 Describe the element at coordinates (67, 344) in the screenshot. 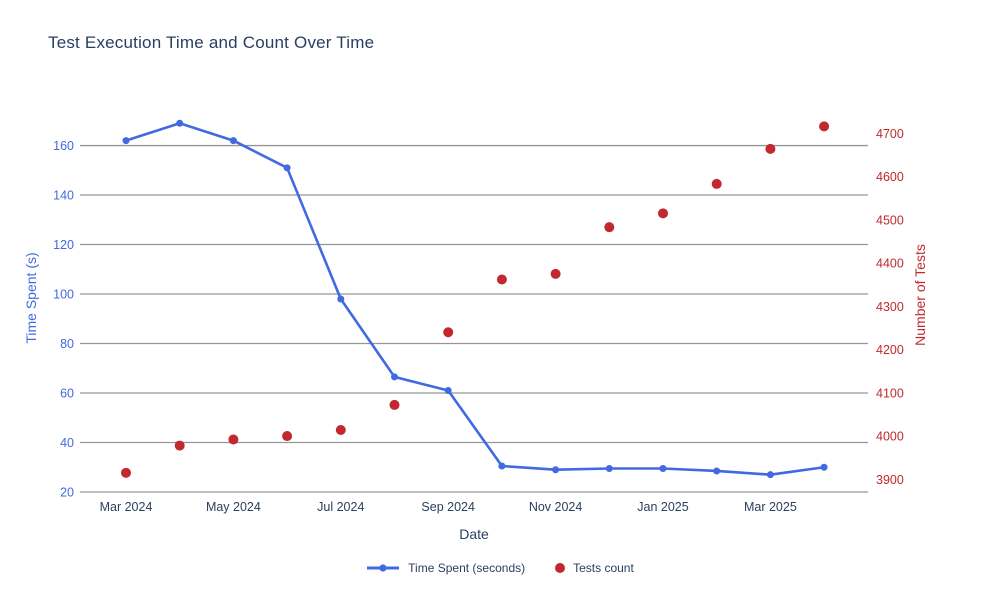

I see `left-tick-label: 80` at that location.